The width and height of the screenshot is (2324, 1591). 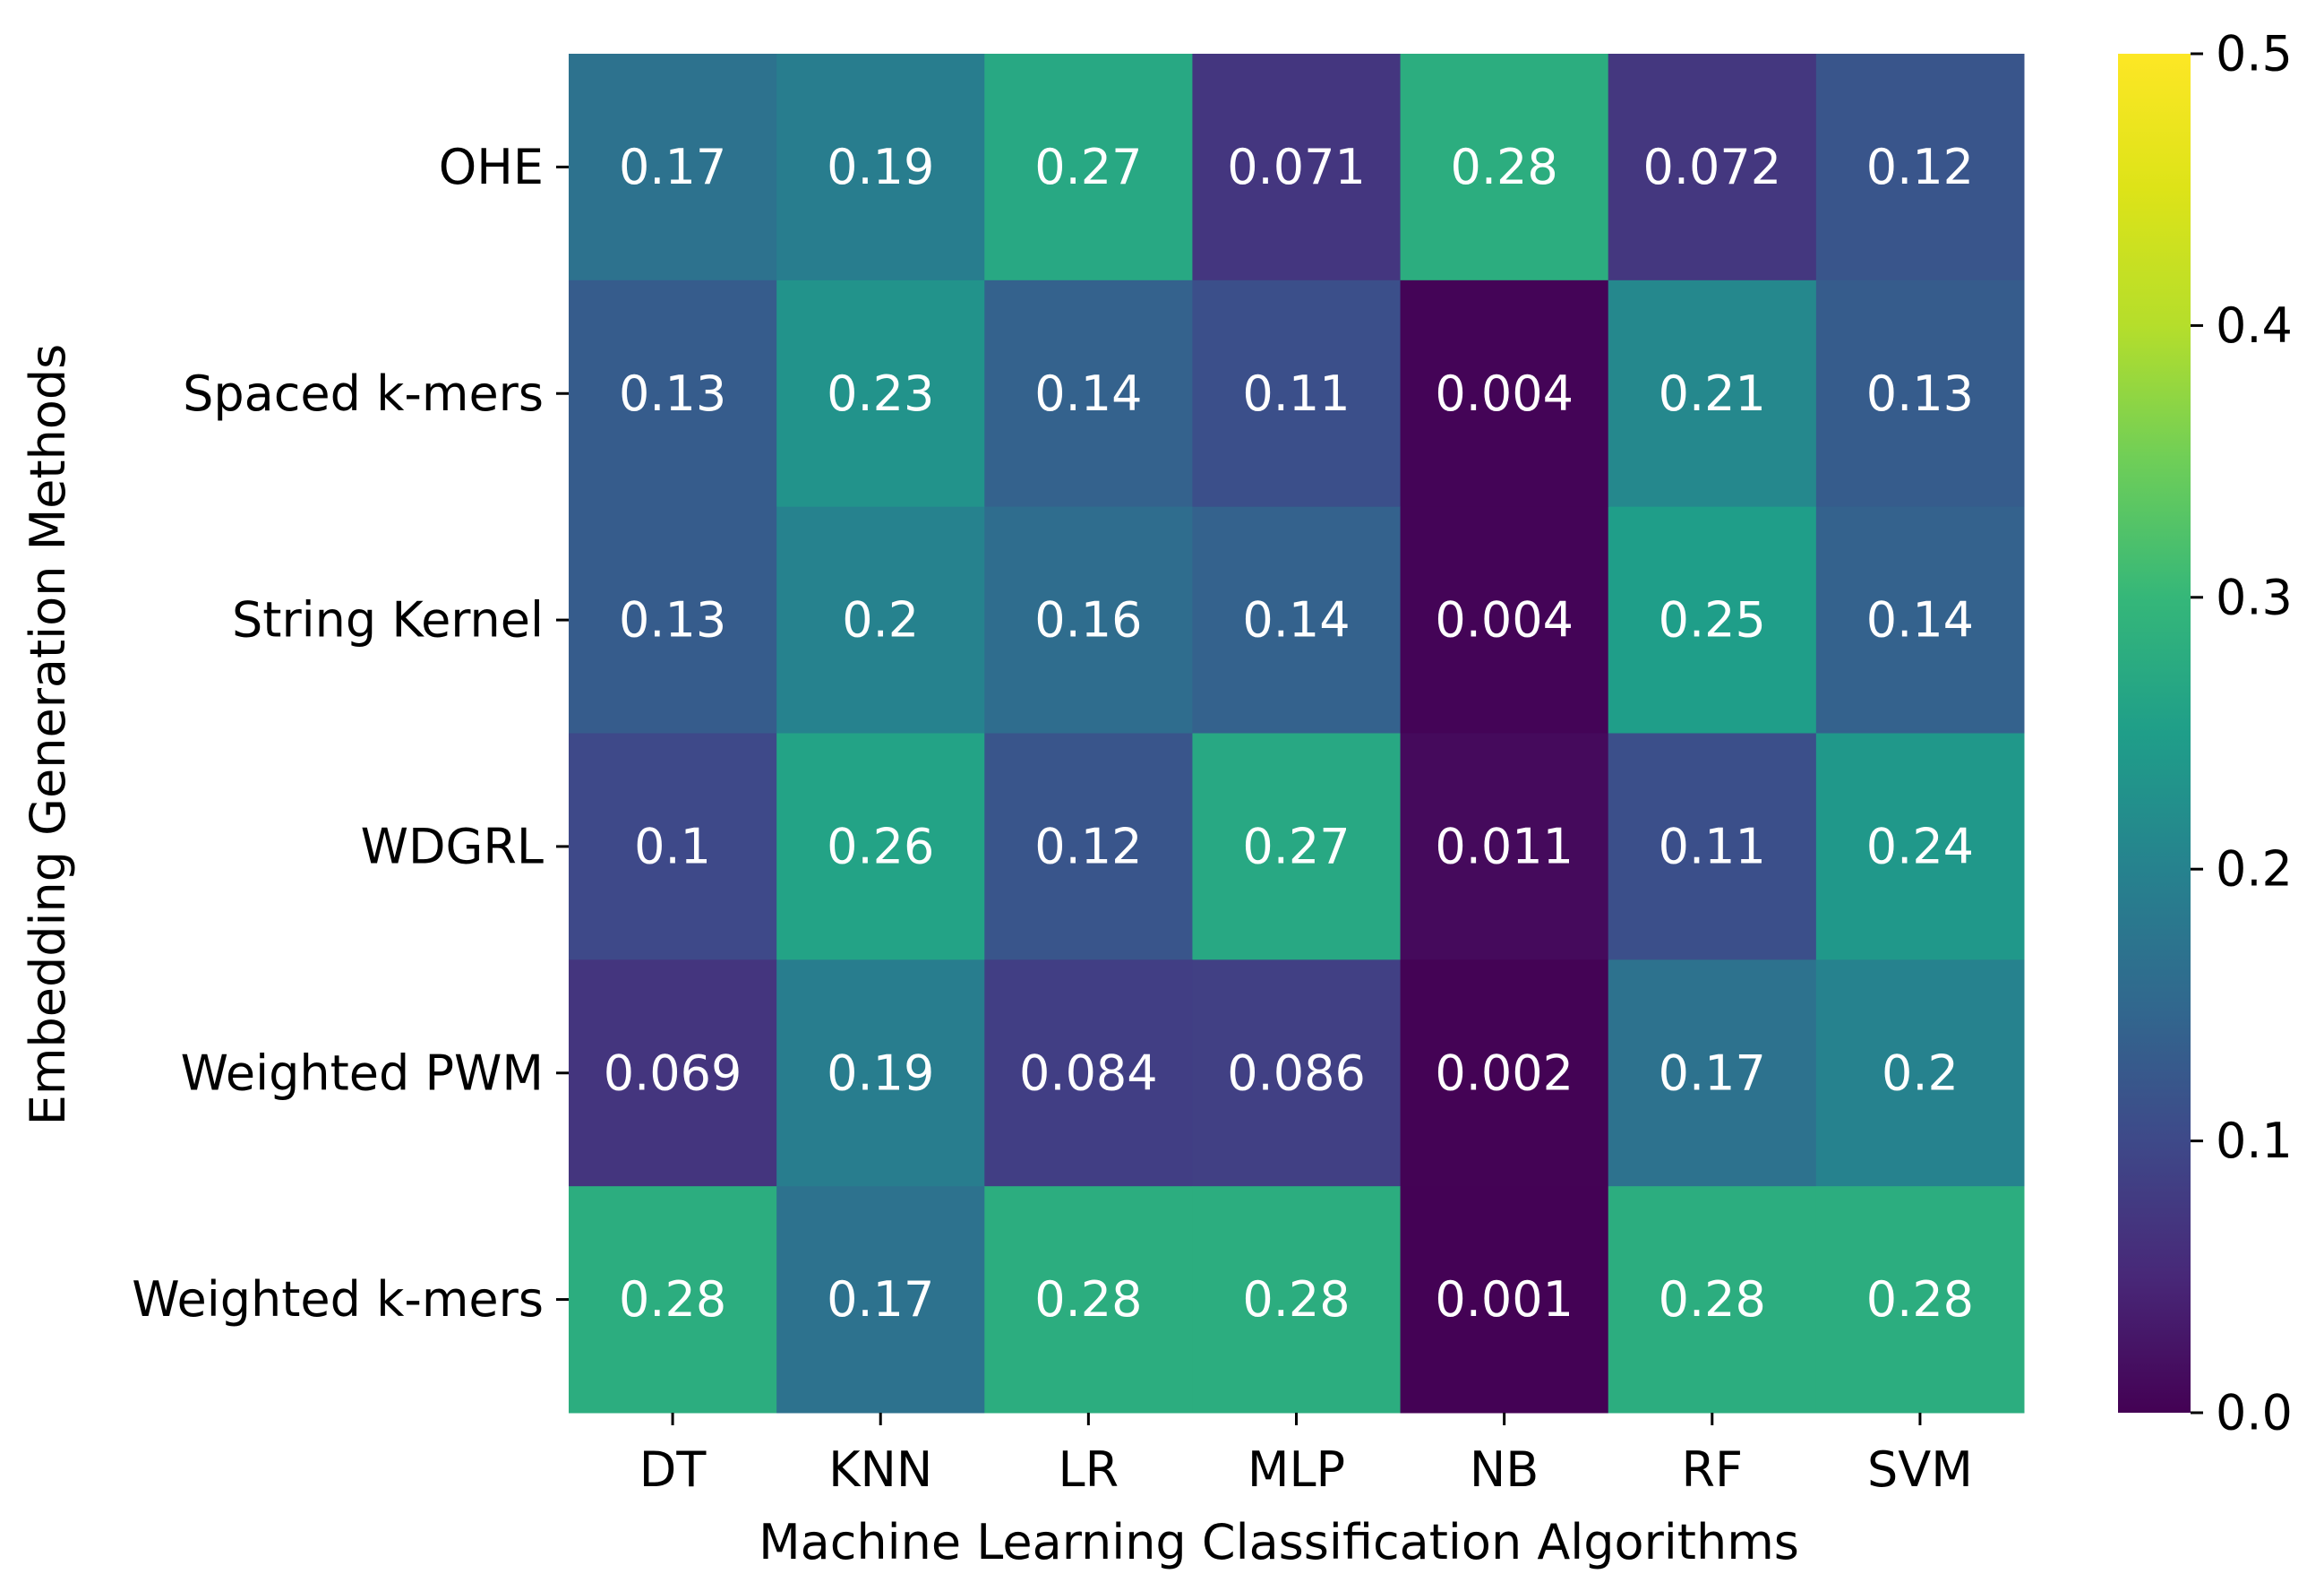 I want to click on x-tick-label: KNN, so click(x=880, y=1469).